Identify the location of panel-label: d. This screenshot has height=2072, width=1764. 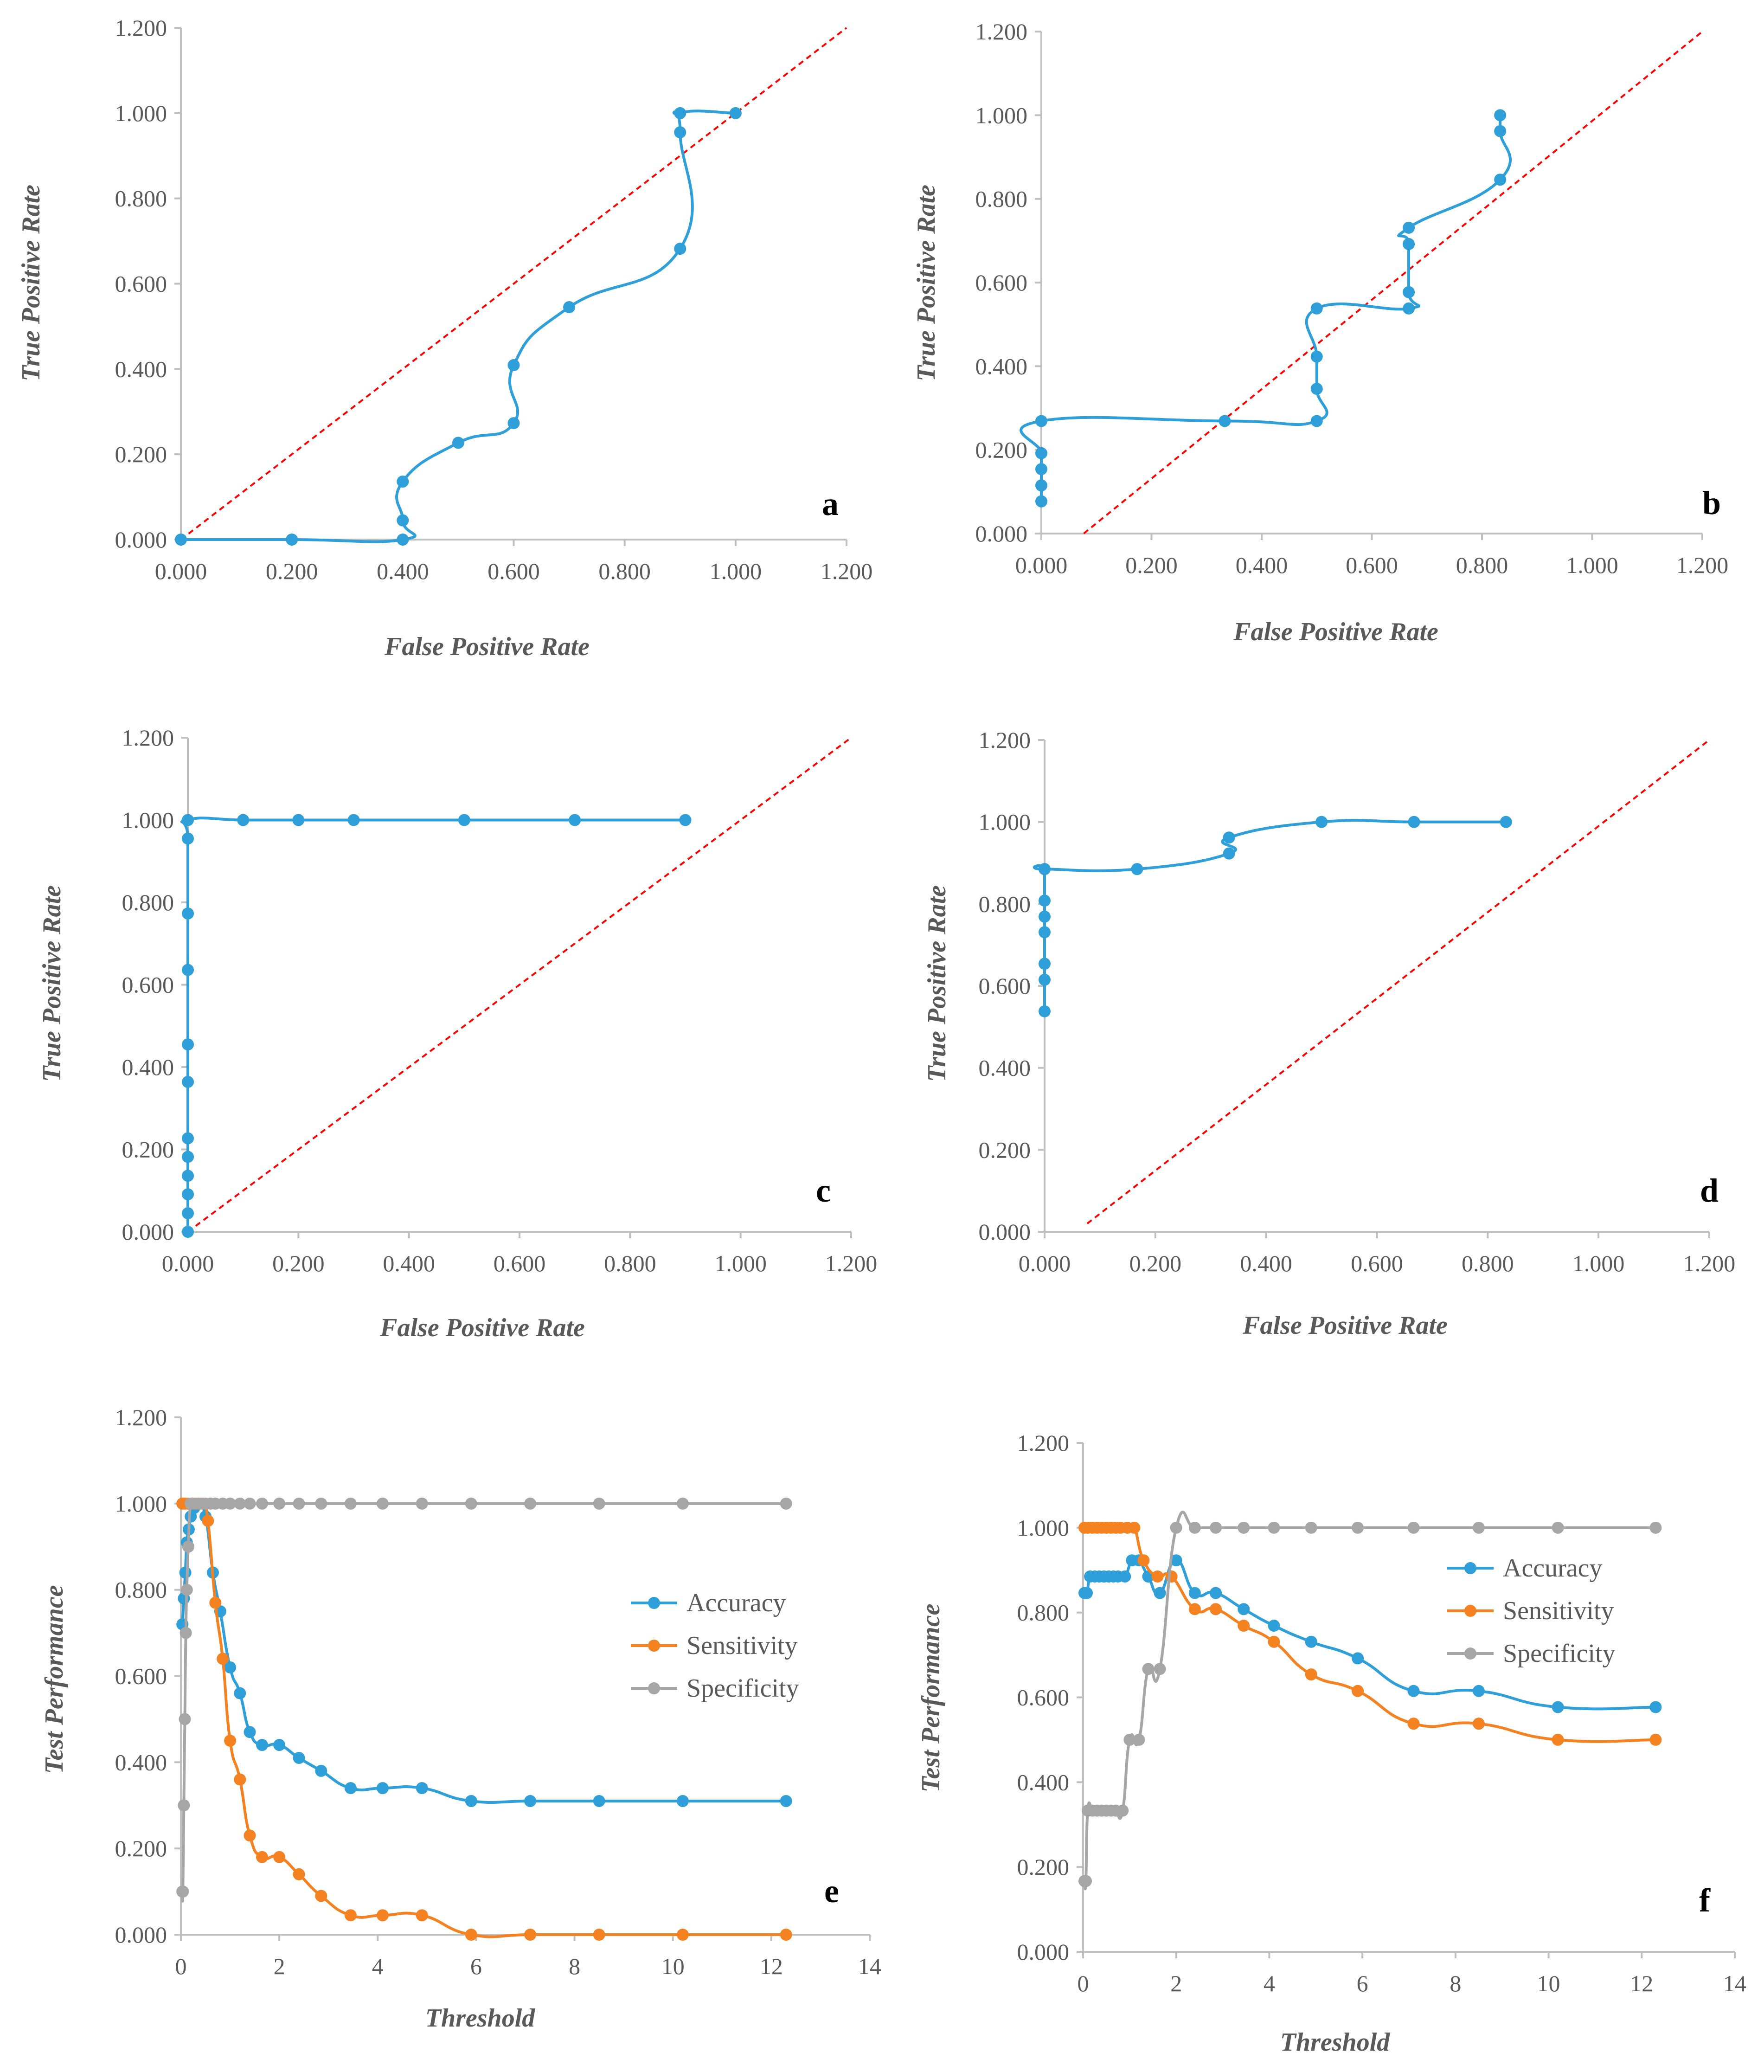
(1709, 1190).